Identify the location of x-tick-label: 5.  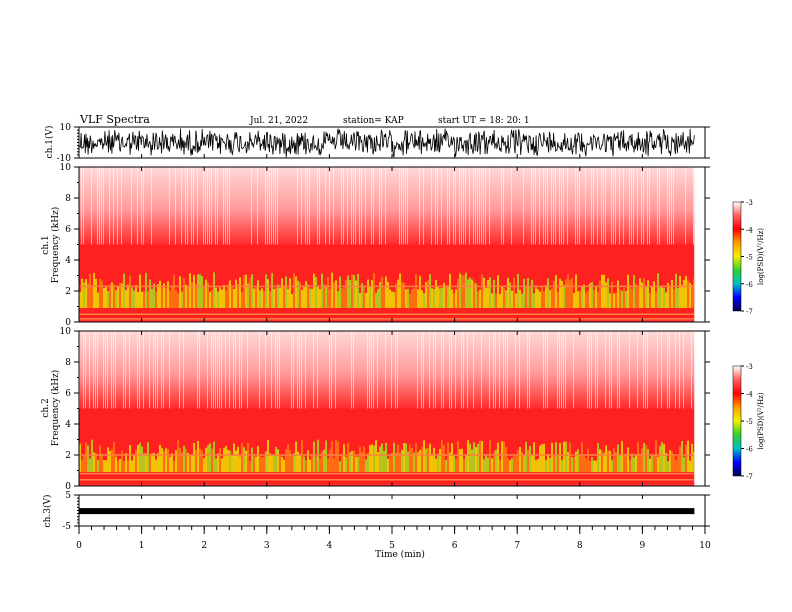
(392, 546).